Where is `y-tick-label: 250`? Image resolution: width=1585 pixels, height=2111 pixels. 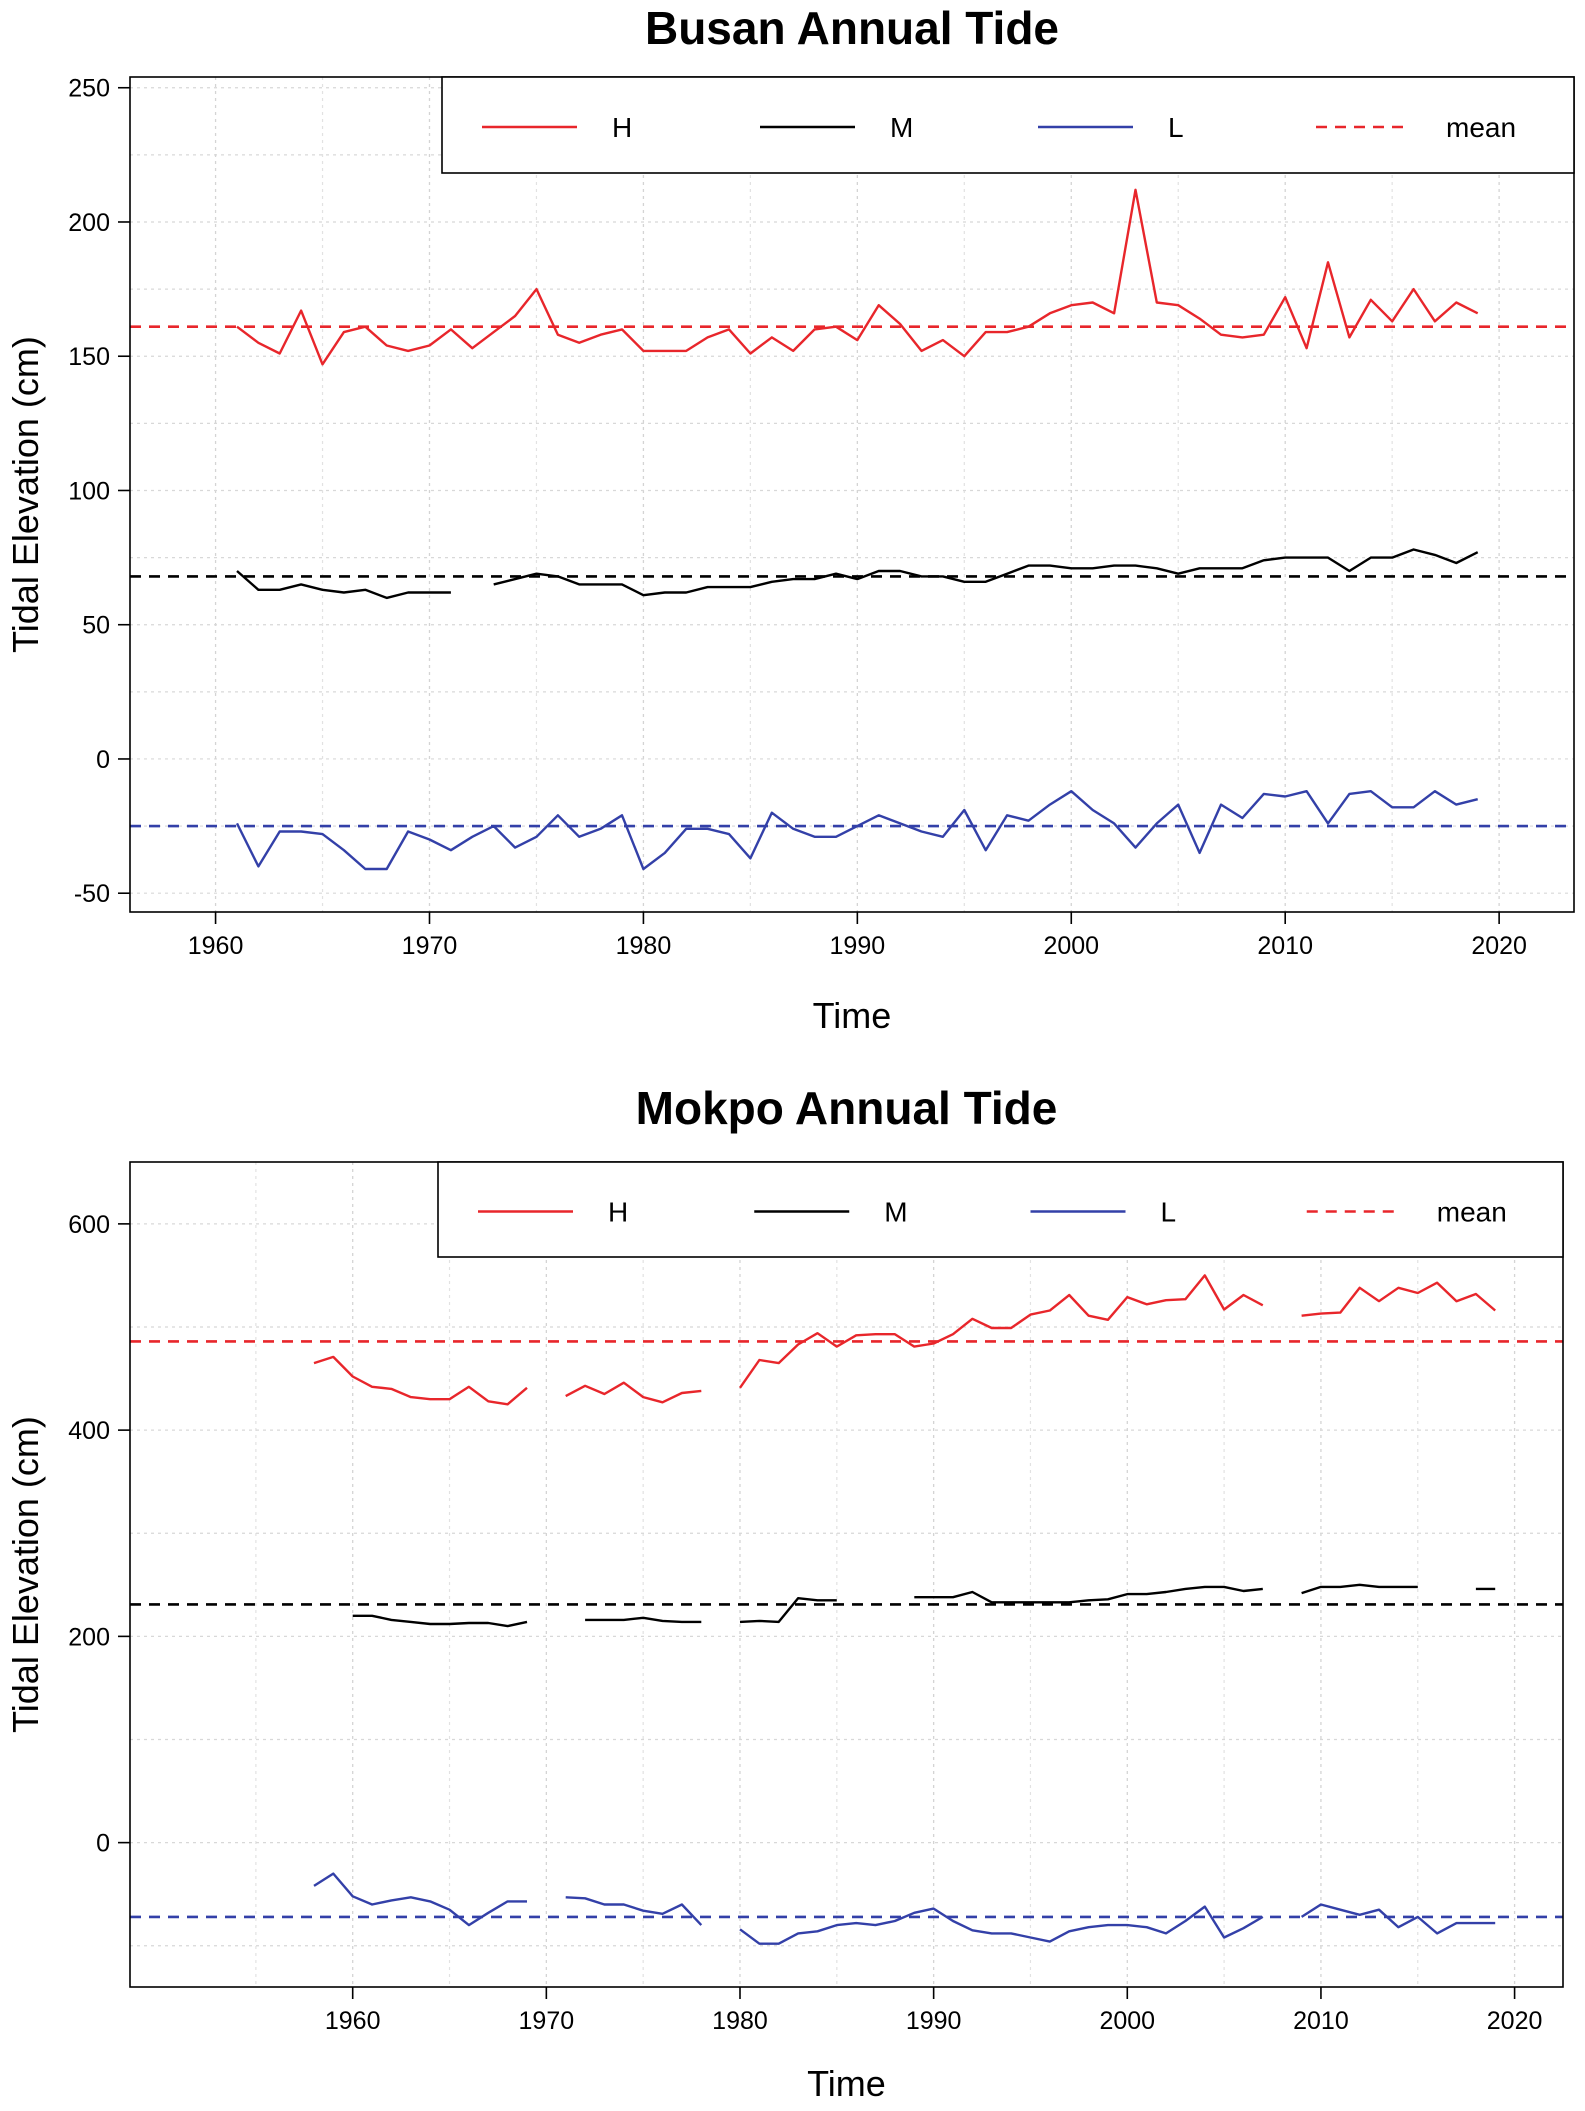
y-tick-label: 250 is located at coordinates (89, 89).